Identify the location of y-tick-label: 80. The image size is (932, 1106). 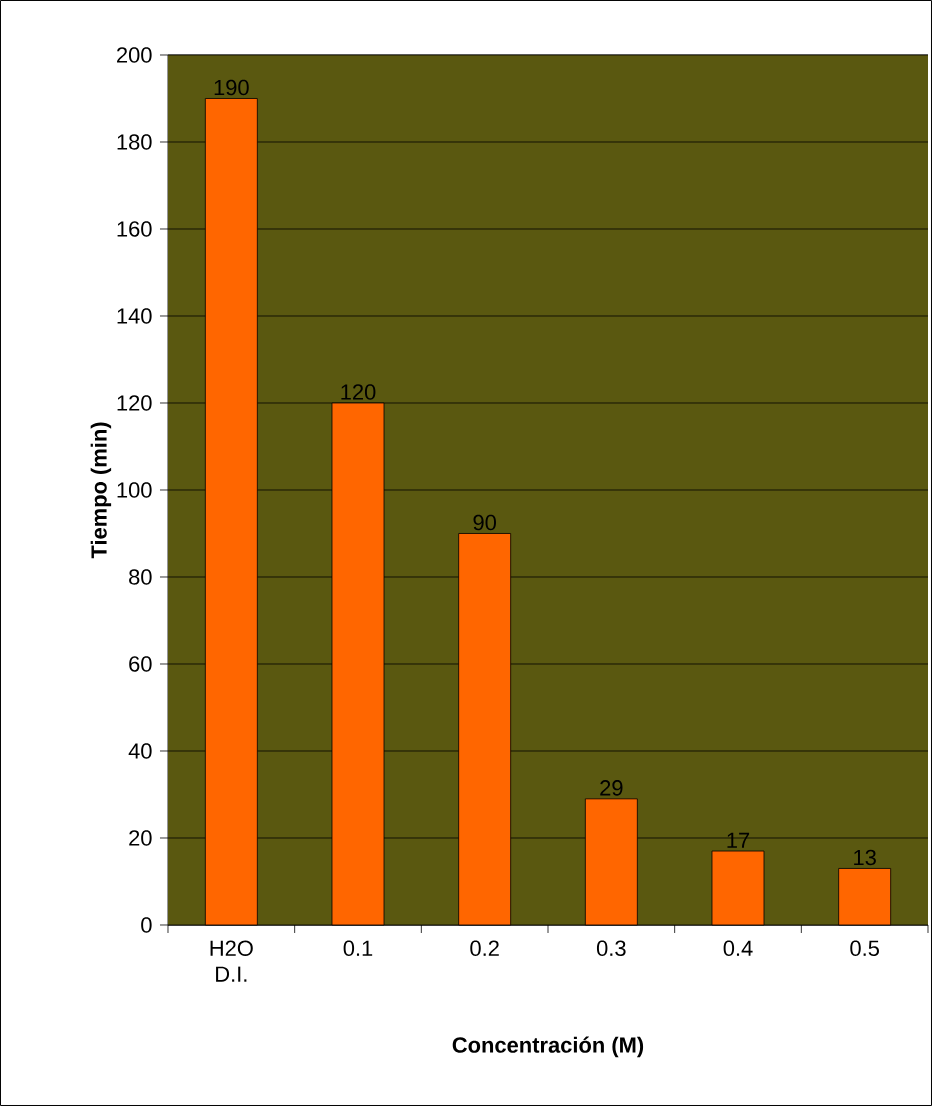
(140, 577).